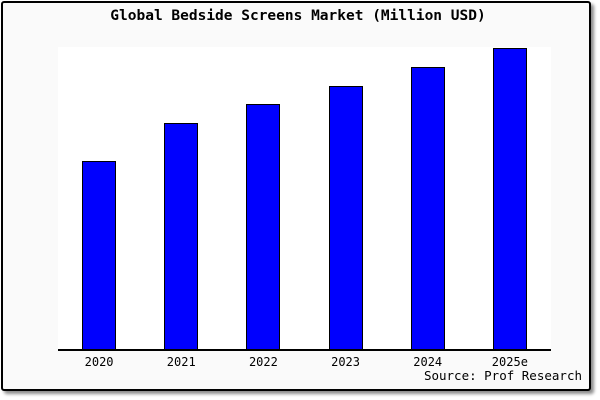  I want to click on bar-2020, so click(99, 255).